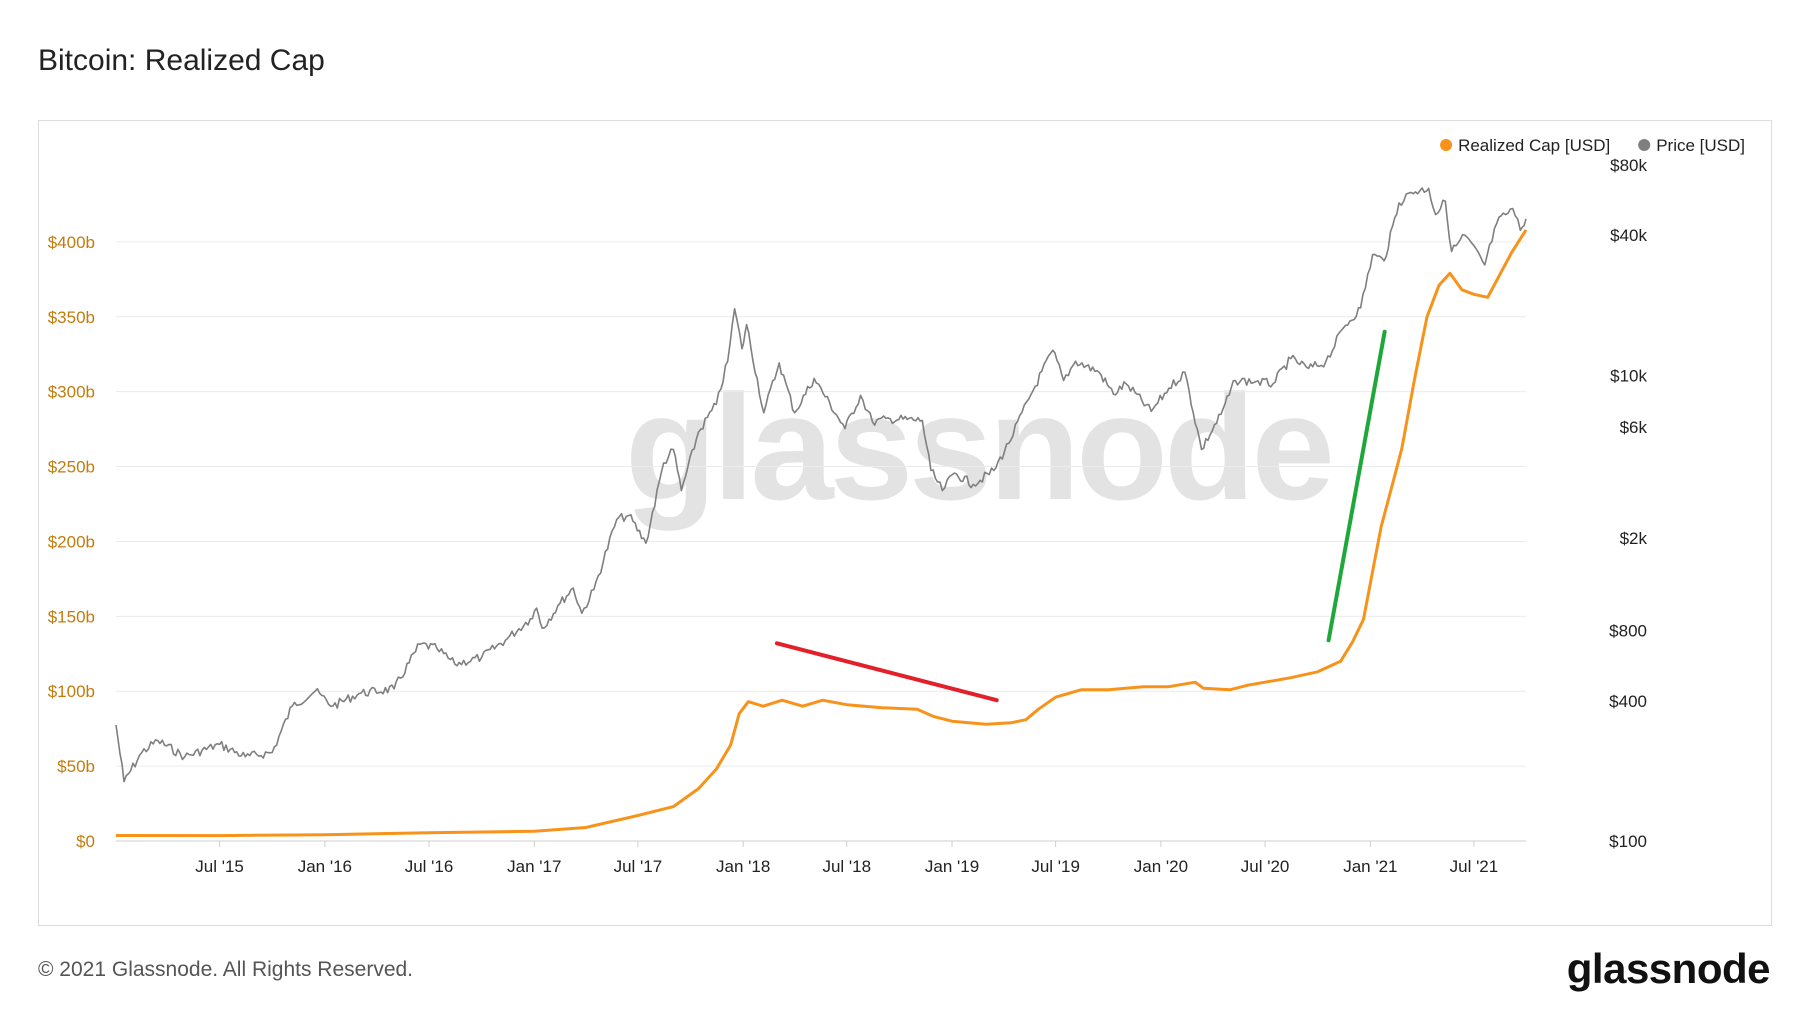  I want to click on x-tick-label: Jan '19, so click(952, 866).